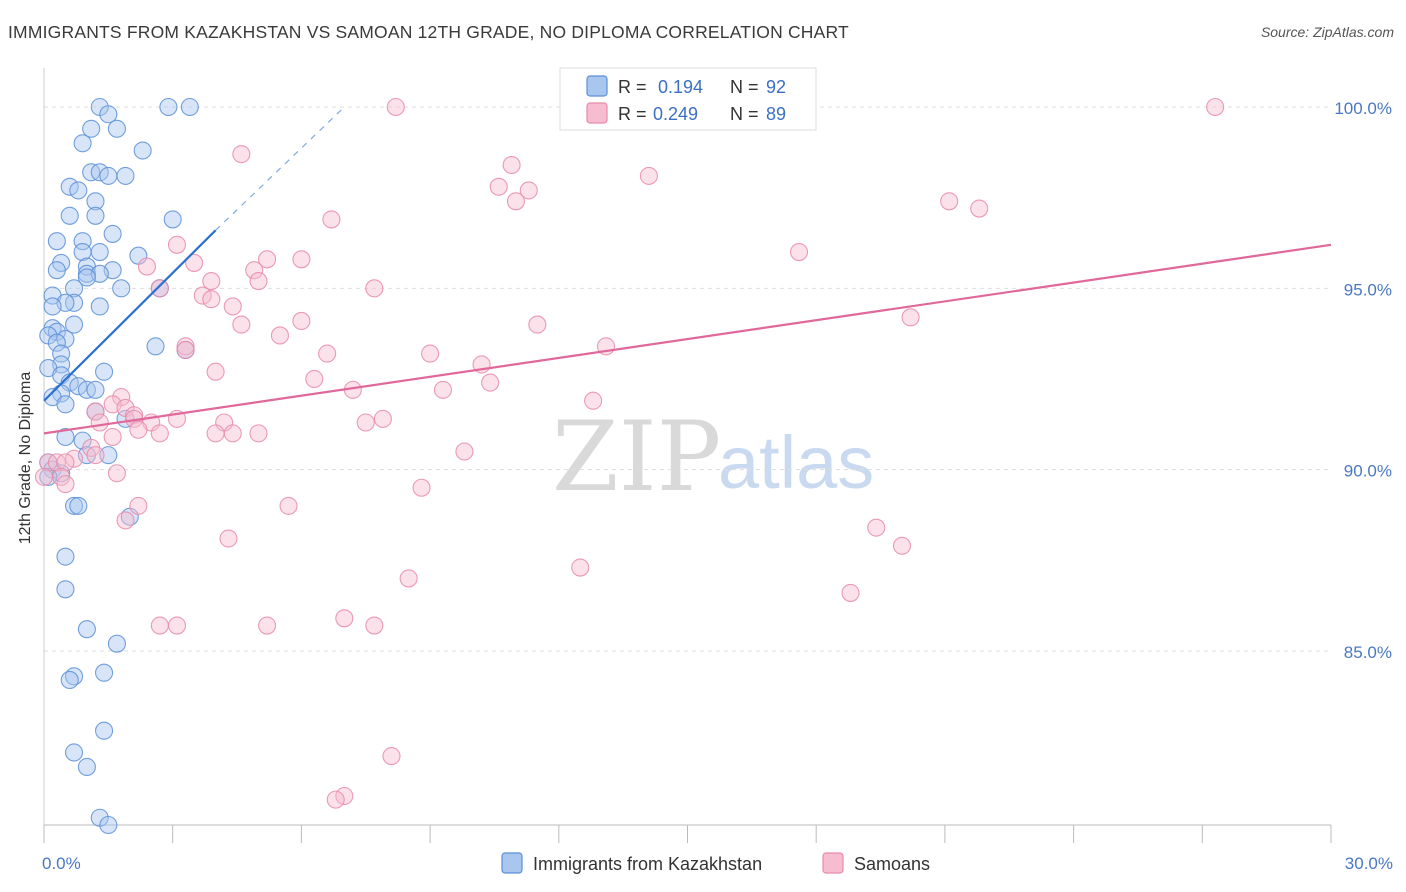  Describe the element at coordinates (647, 864) in the screenshot. I see `bottom-legend-label-kazakhstan: Immigrants from Kazakhstan` at that location.